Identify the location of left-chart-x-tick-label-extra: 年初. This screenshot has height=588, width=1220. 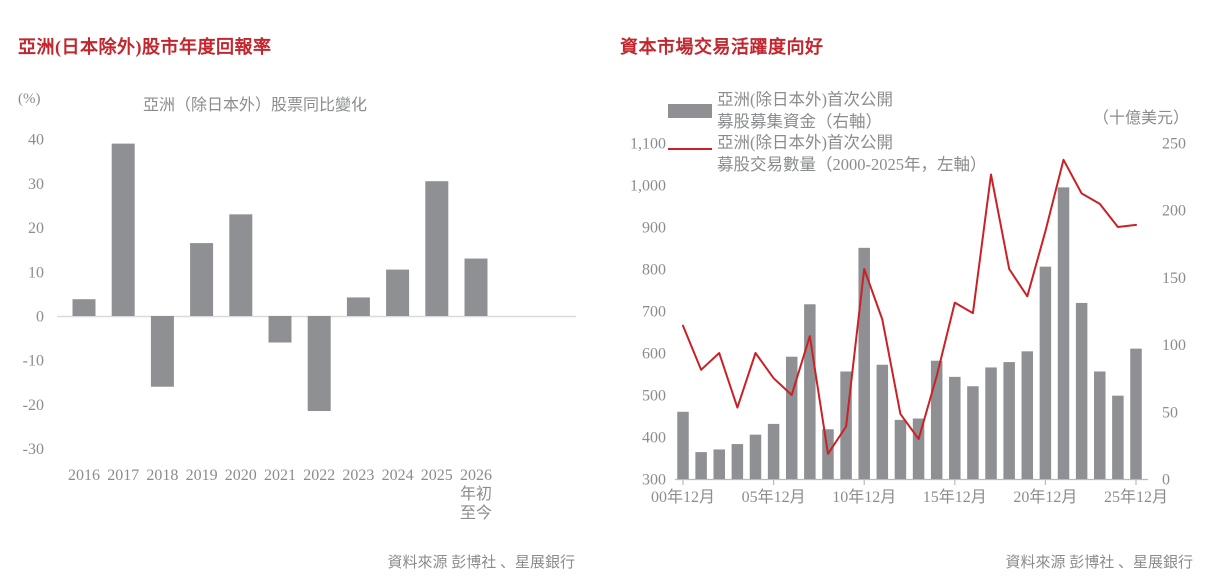
(476, 494).